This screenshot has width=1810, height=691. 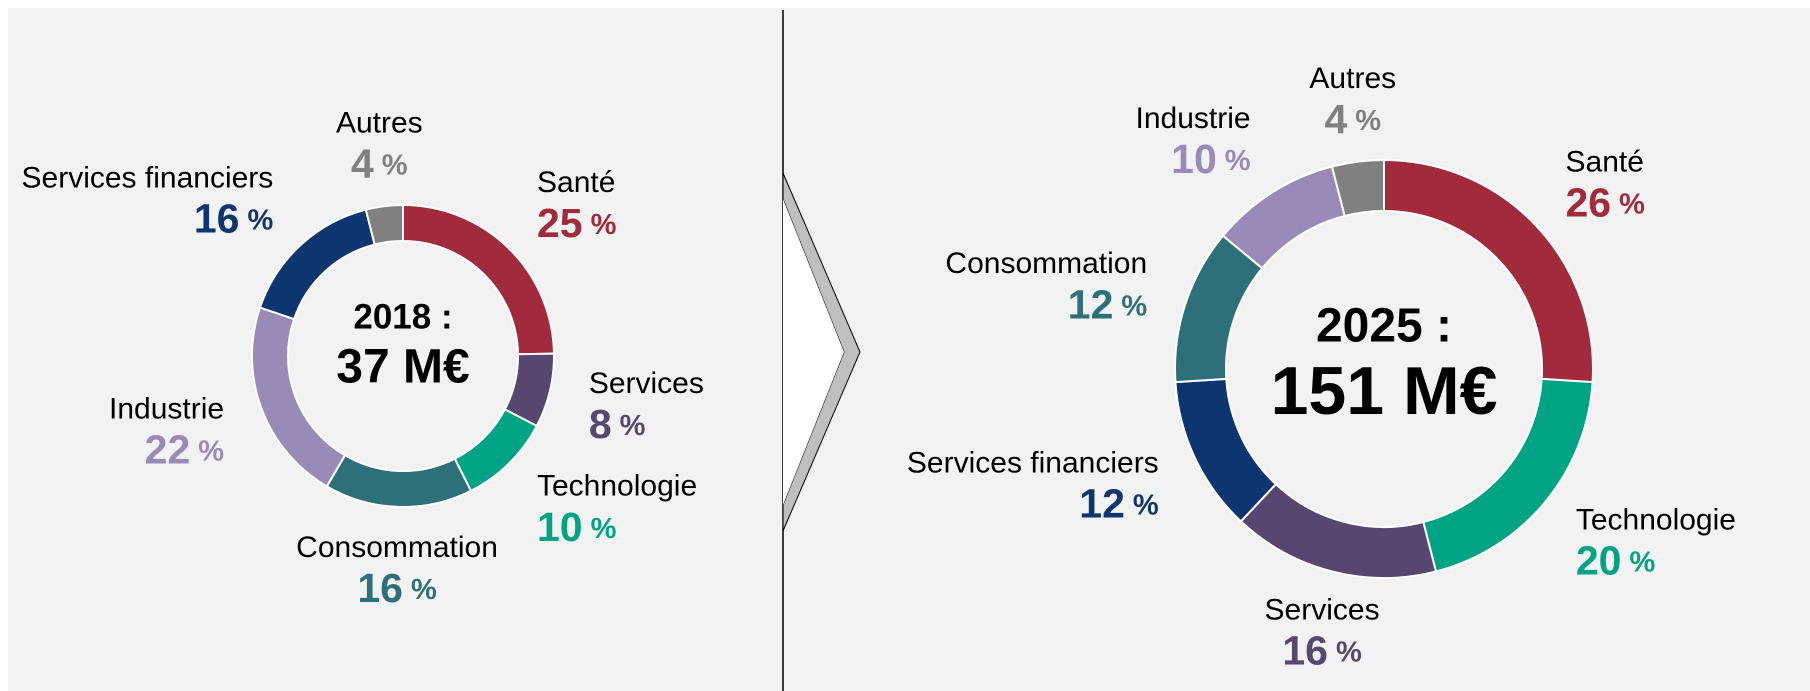 I want to click on value-label: 26%, so click(x=1606, y=202).